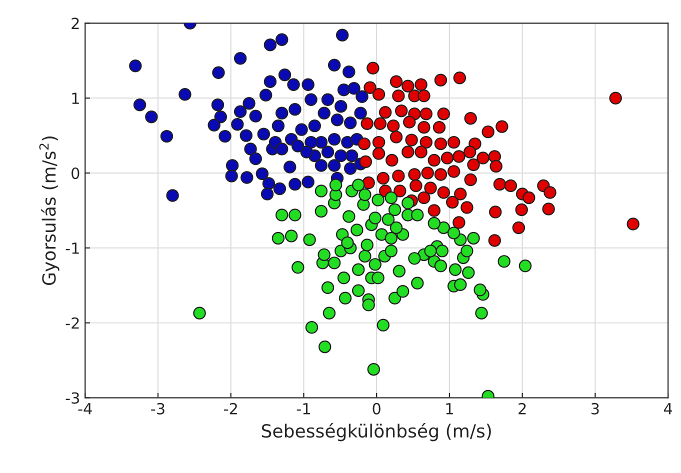 The height and width of the screenshot is (473, 681). What do you see at coordinates (376, 408) in the screenshot?
I see `x-tick-label: 0` at bounding box center [376, 408].